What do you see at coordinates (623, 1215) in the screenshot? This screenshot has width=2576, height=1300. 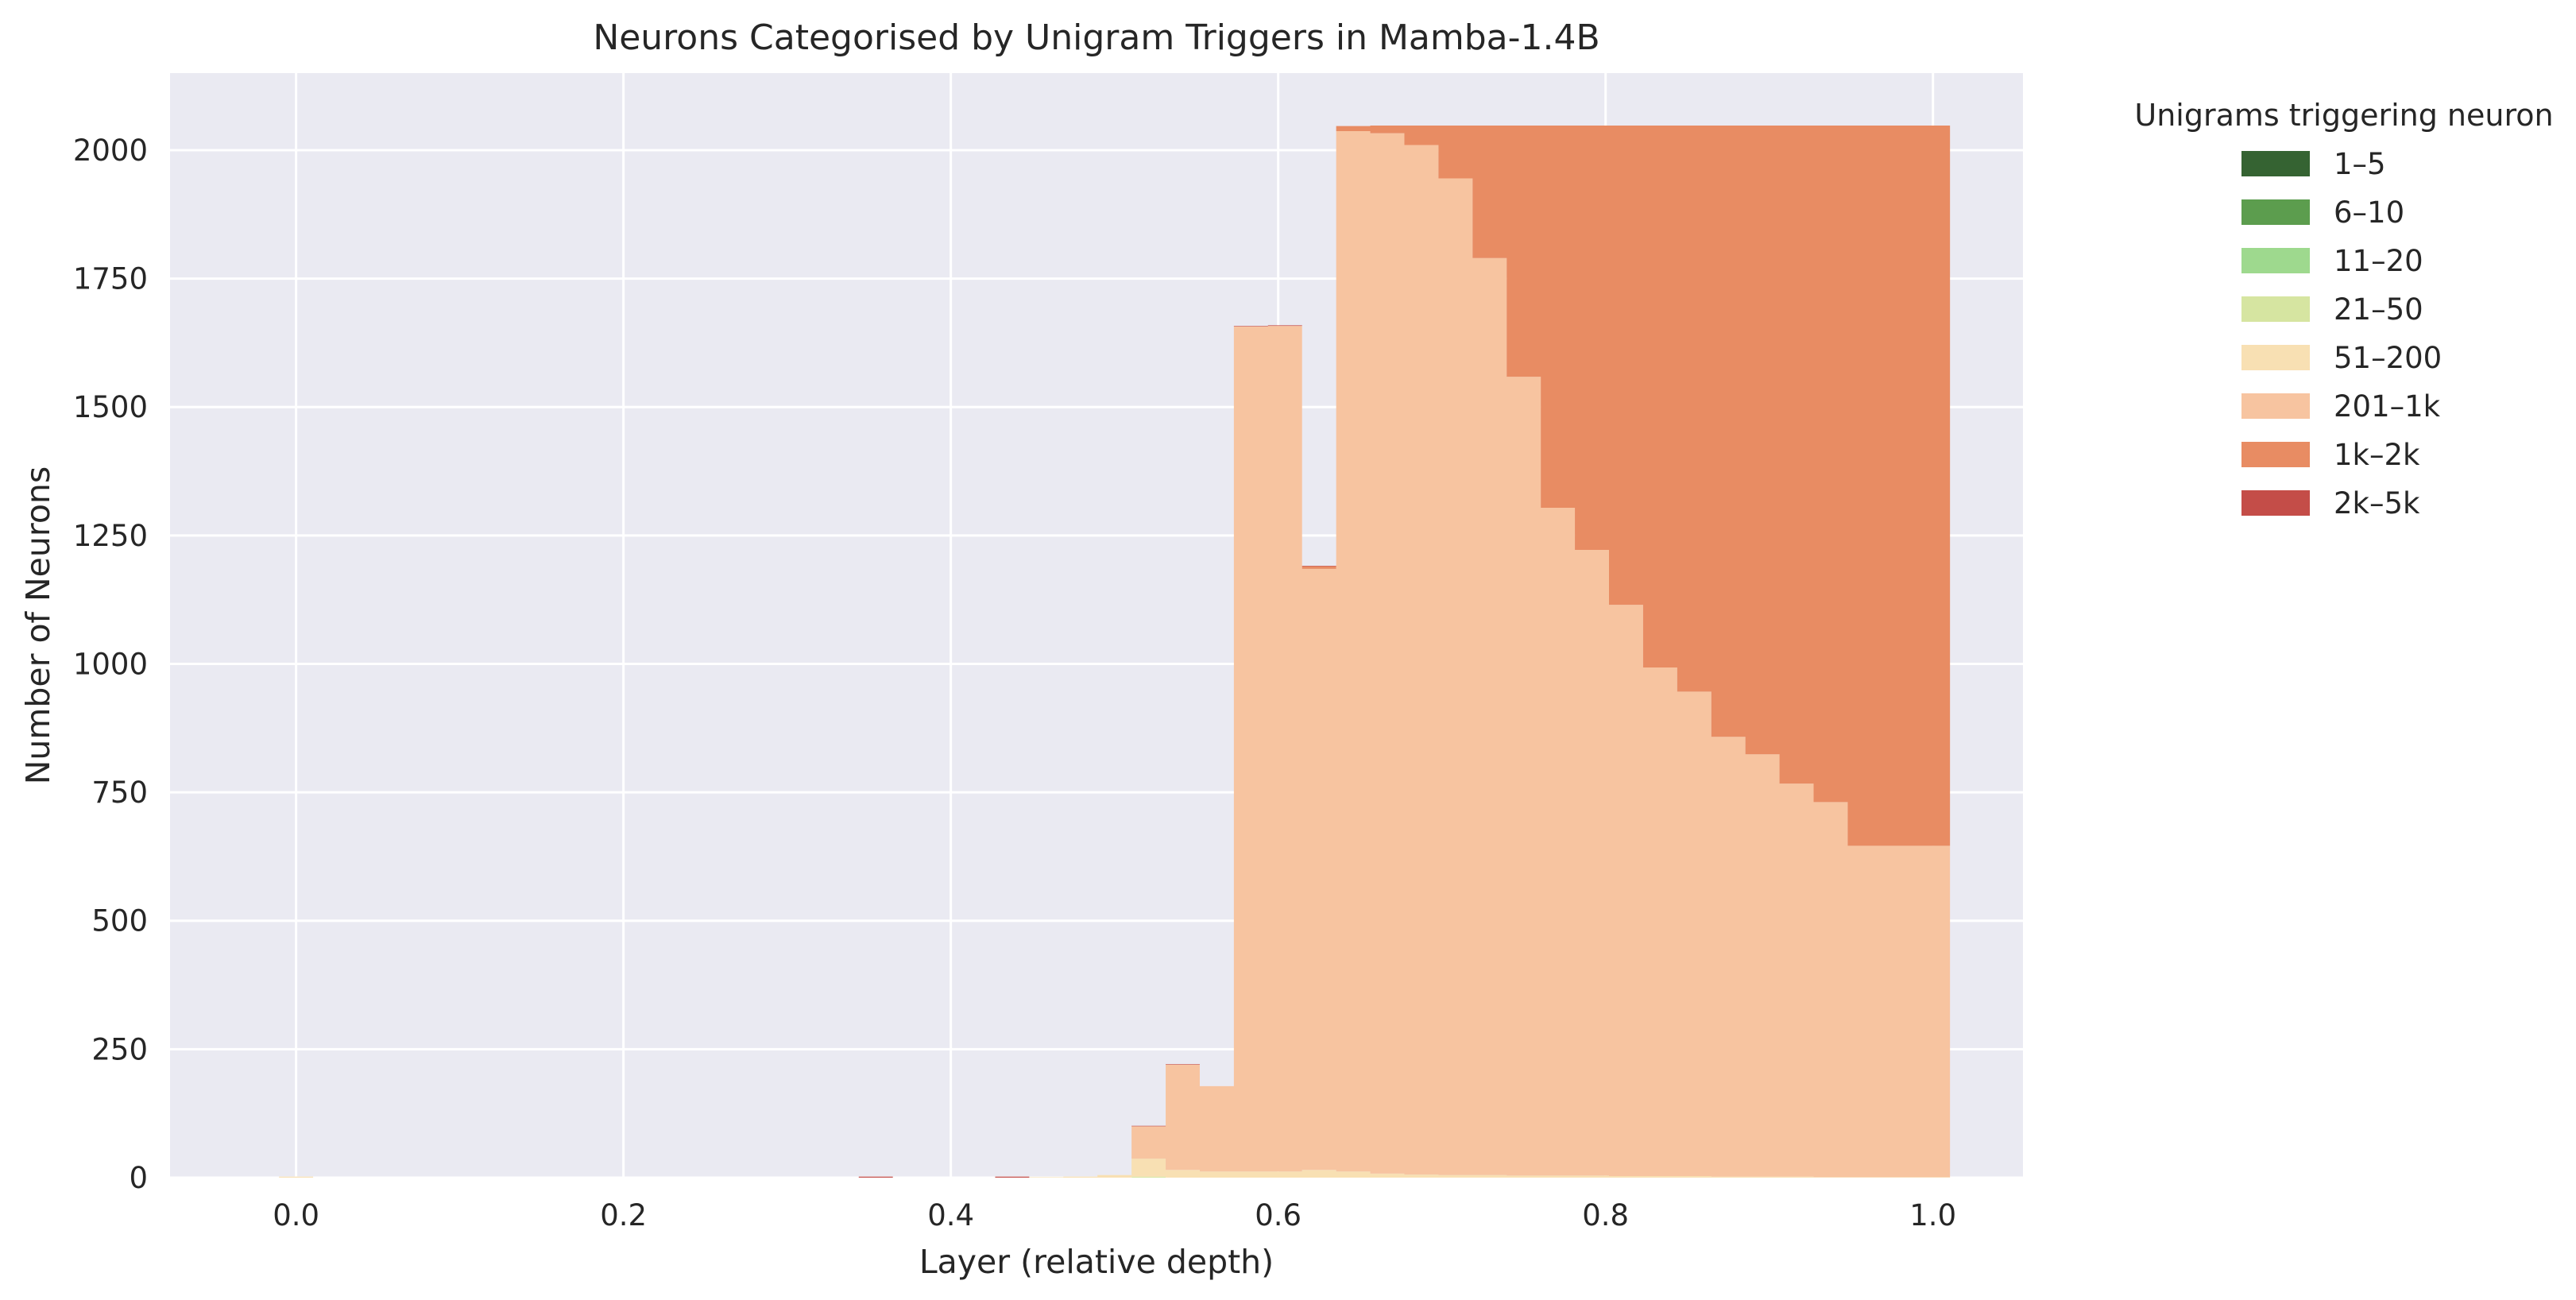 I see `x-tick-label-1: 0.2` at bounding box center [623, 1215].